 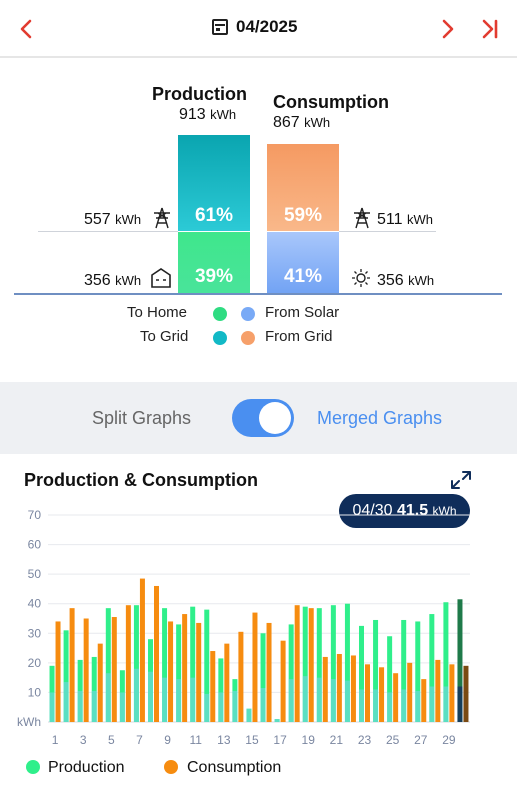 What do you see at coordinates (113, 280) in the screenshot?
I see `production-home-value: 356 kWh` at bounding box center [113, 280].